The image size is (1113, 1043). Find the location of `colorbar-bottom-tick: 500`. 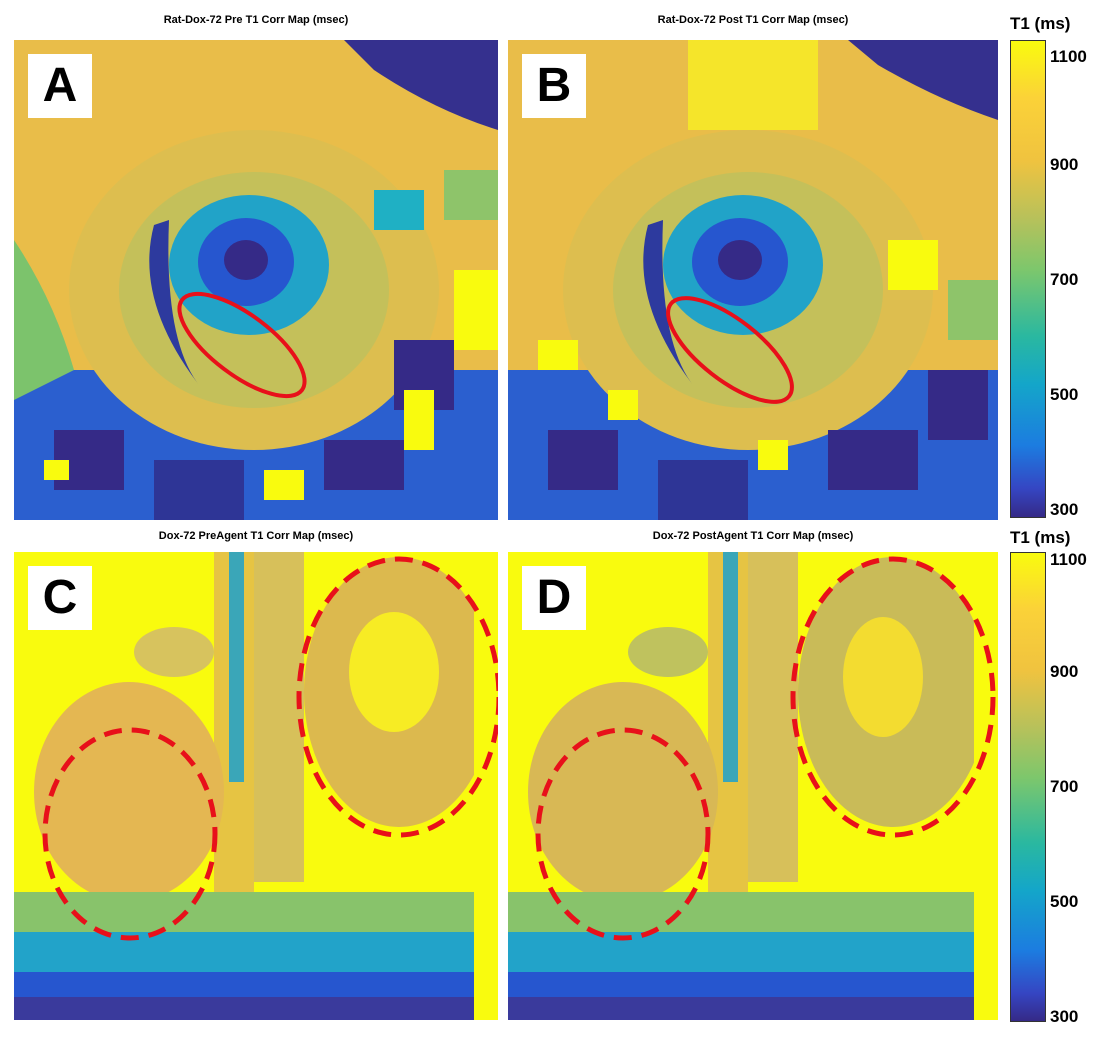

colorbar-bottom-tick: 500 is located at coordinates (1064, 901).